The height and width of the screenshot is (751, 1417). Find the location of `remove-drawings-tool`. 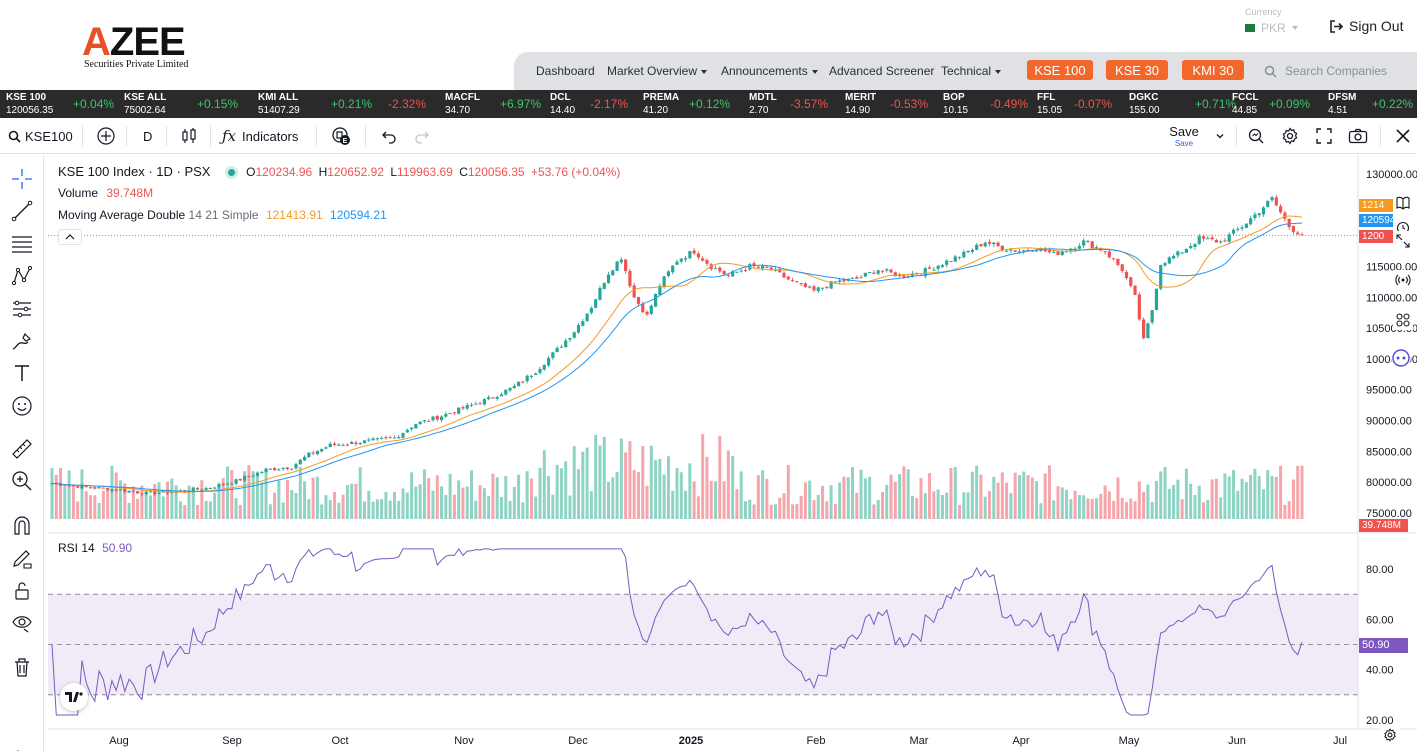

remove-drawings-tool is located at coordinates (22, 667).